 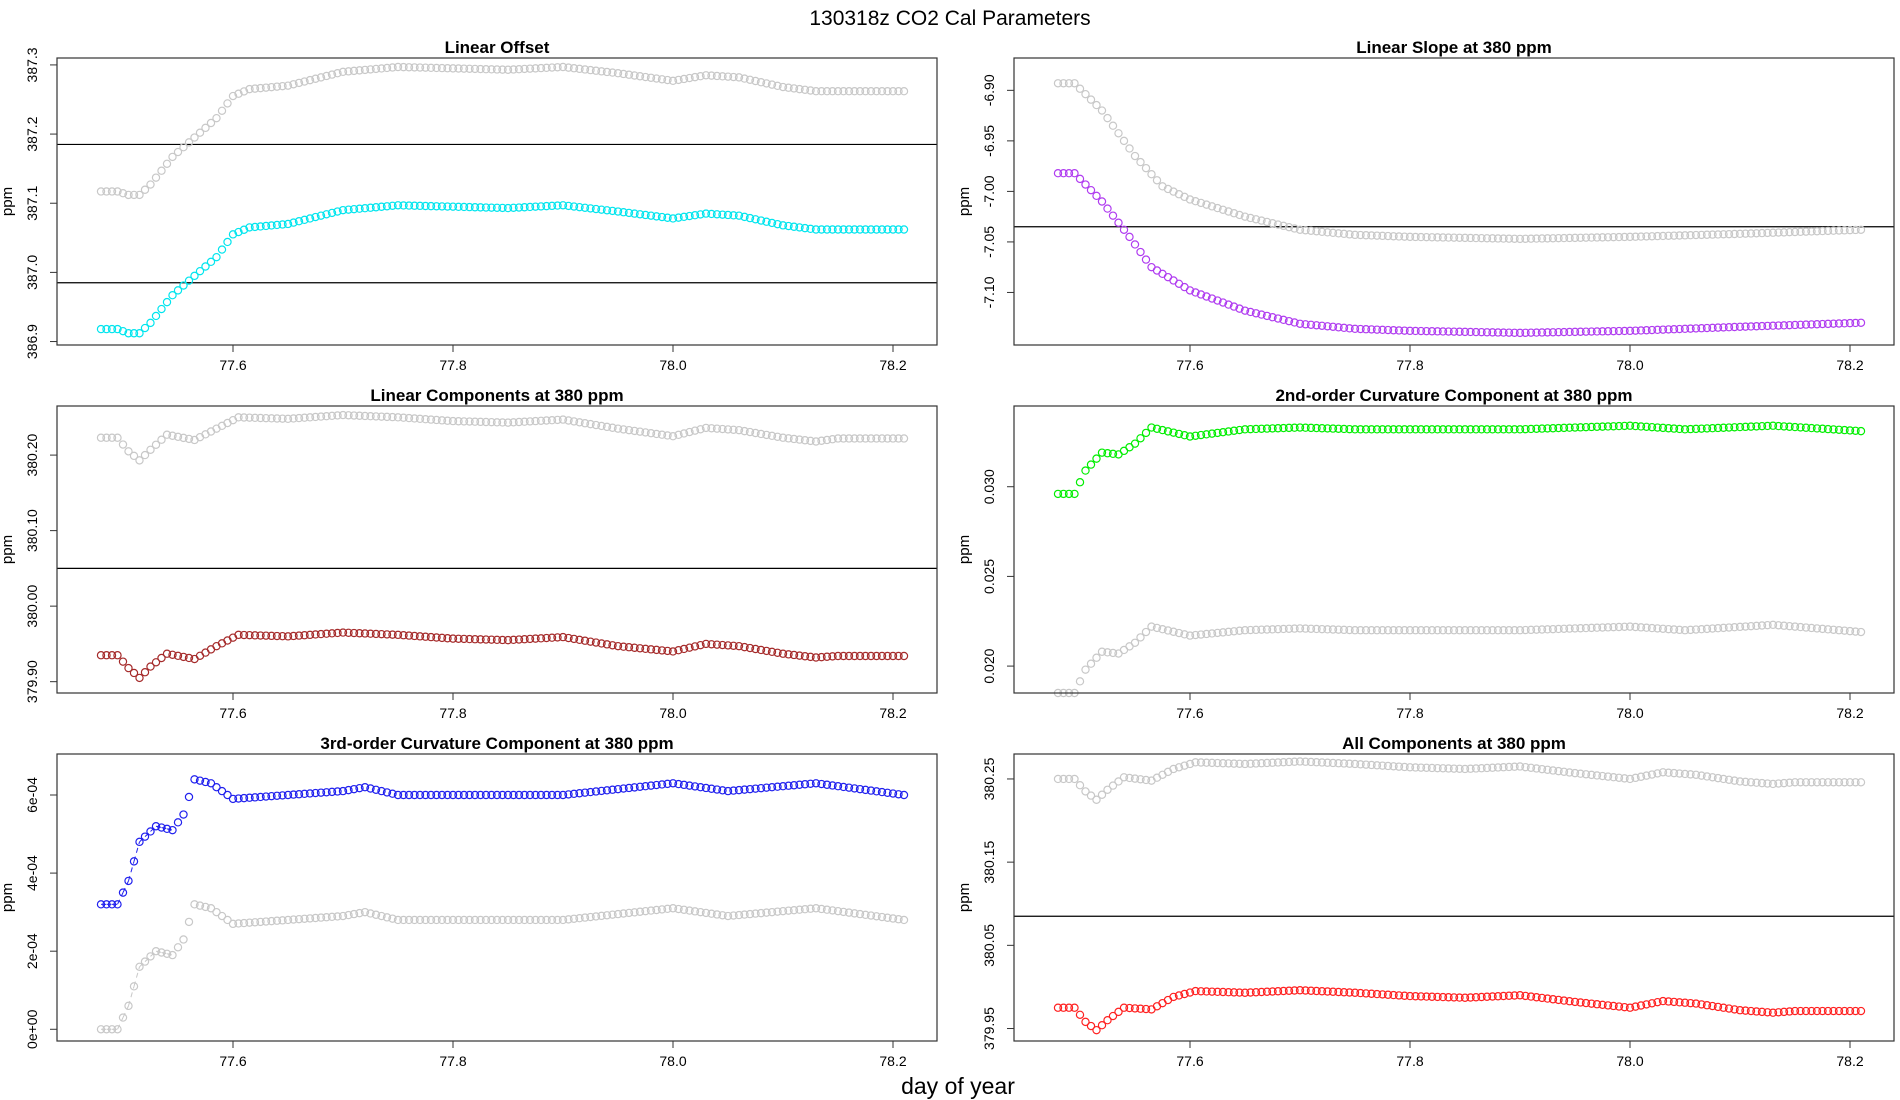 I want to click on x-tick-label: 77.8, so click(x=452, y=713).